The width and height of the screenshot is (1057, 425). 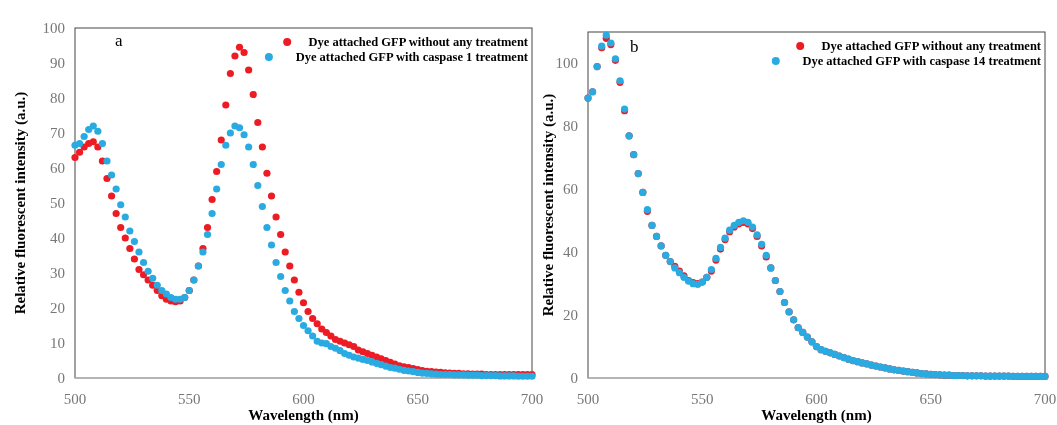 I want to click on annotation: a, so click(x=119, y=40).